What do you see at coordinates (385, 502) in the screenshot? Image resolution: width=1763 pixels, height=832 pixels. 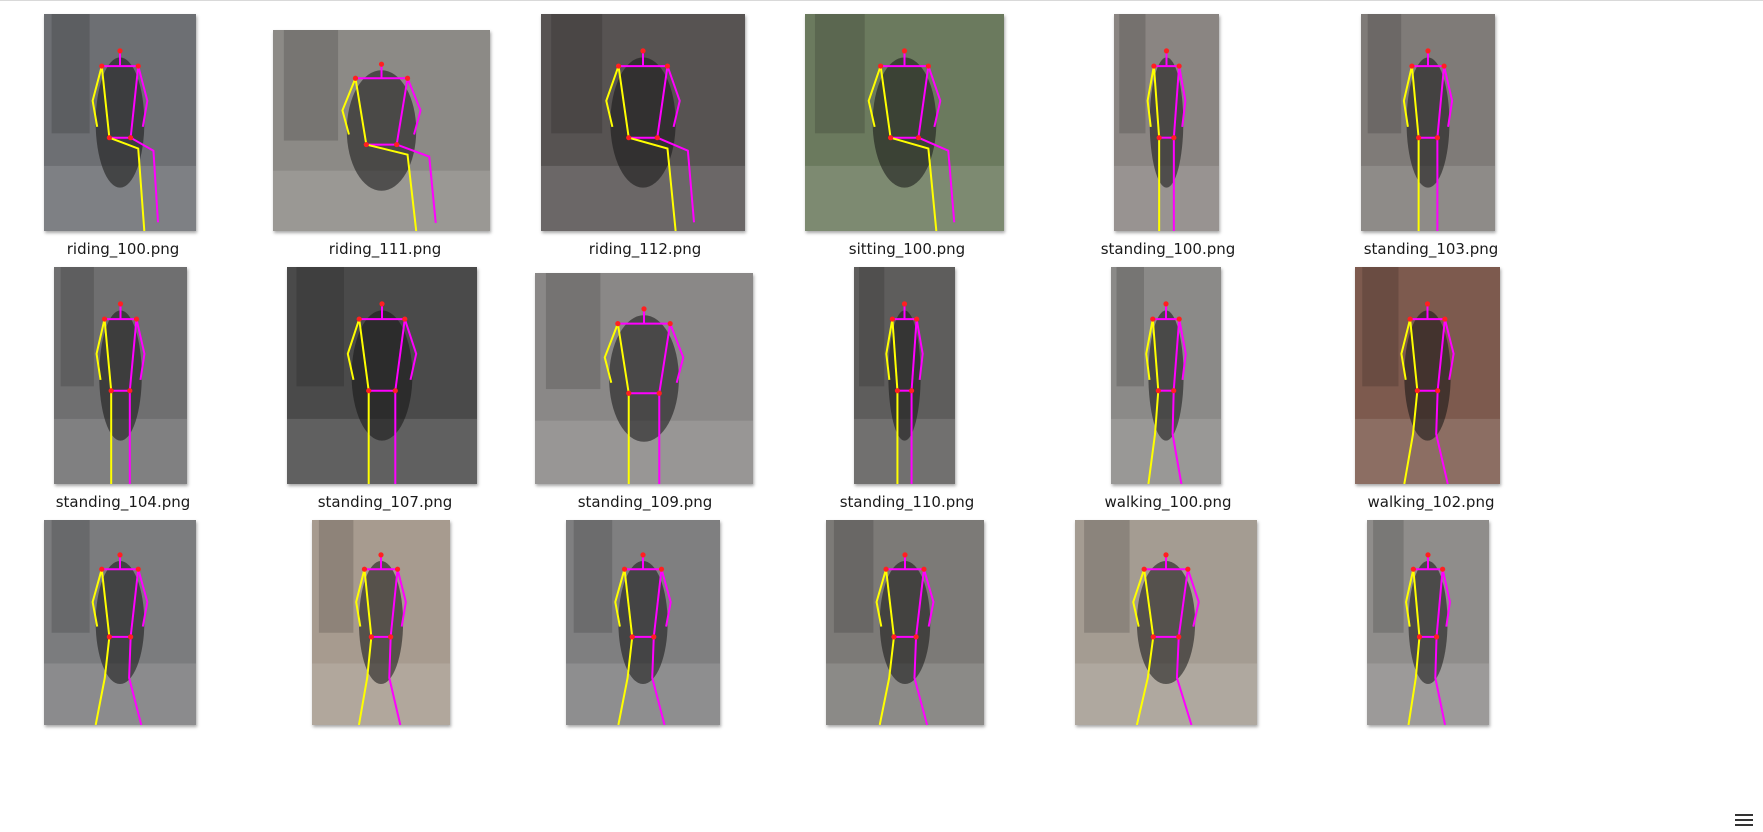 I see `file-name-label: standing_107.png` at bounding box center [385, 502].